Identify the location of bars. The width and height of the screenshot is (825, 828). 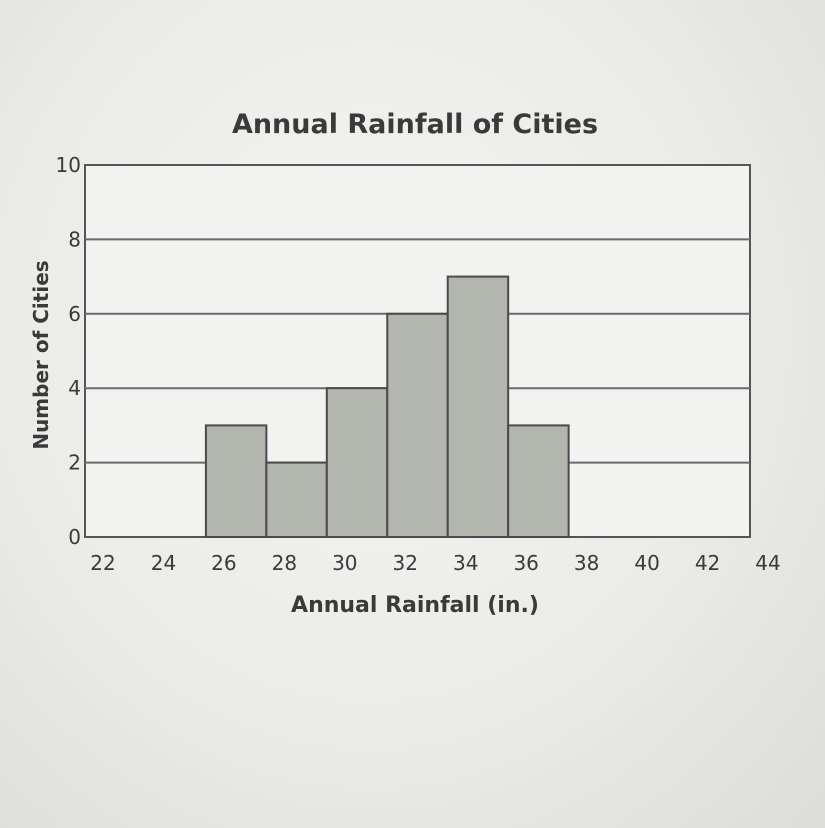
(387, 407).